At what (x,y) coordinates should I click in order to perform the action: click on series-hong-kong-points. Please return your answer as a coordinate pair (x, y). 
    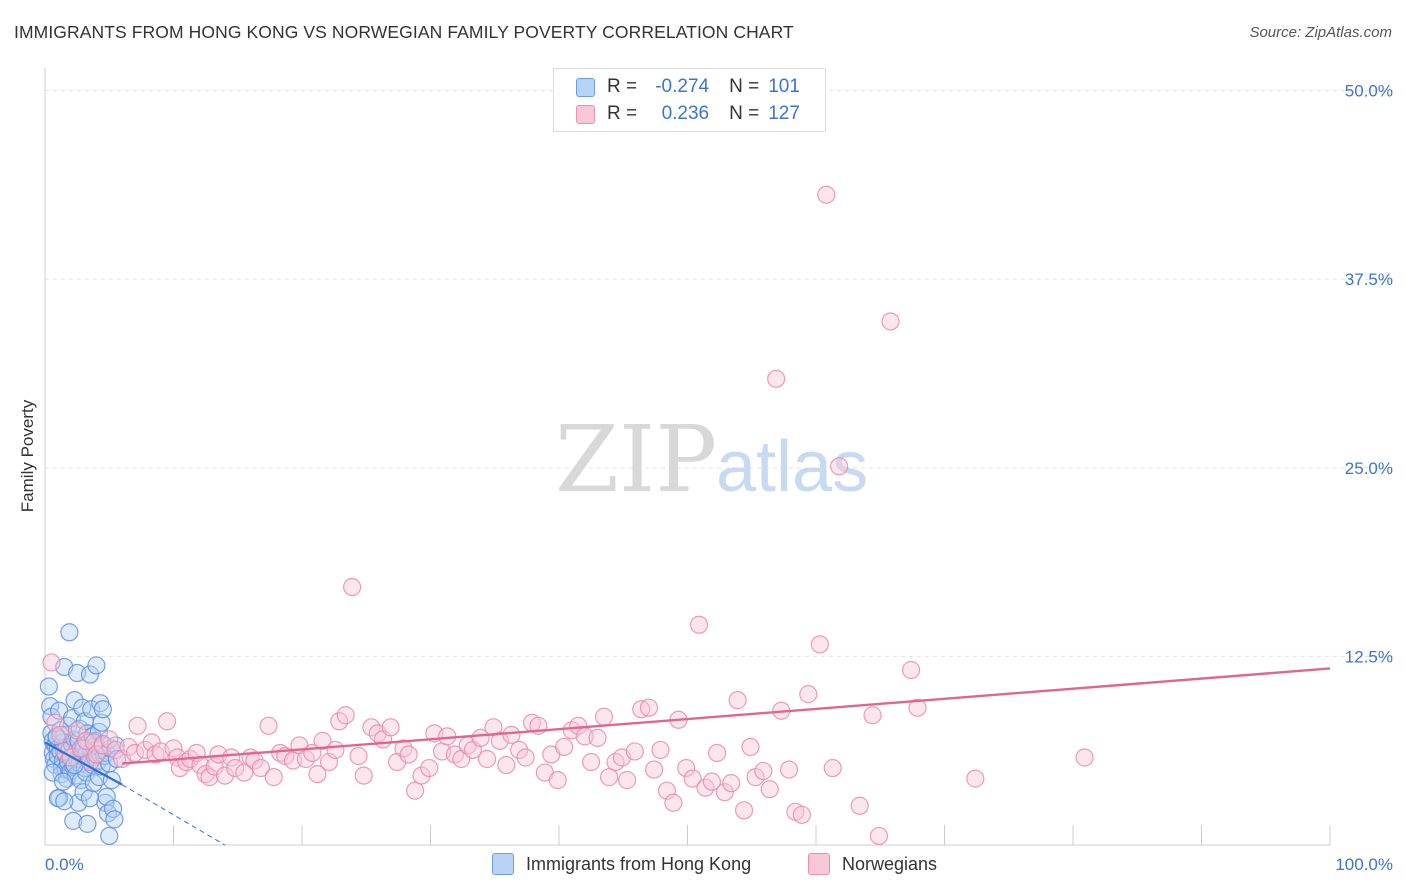
    Looking at the image, I should click on (83, 734).